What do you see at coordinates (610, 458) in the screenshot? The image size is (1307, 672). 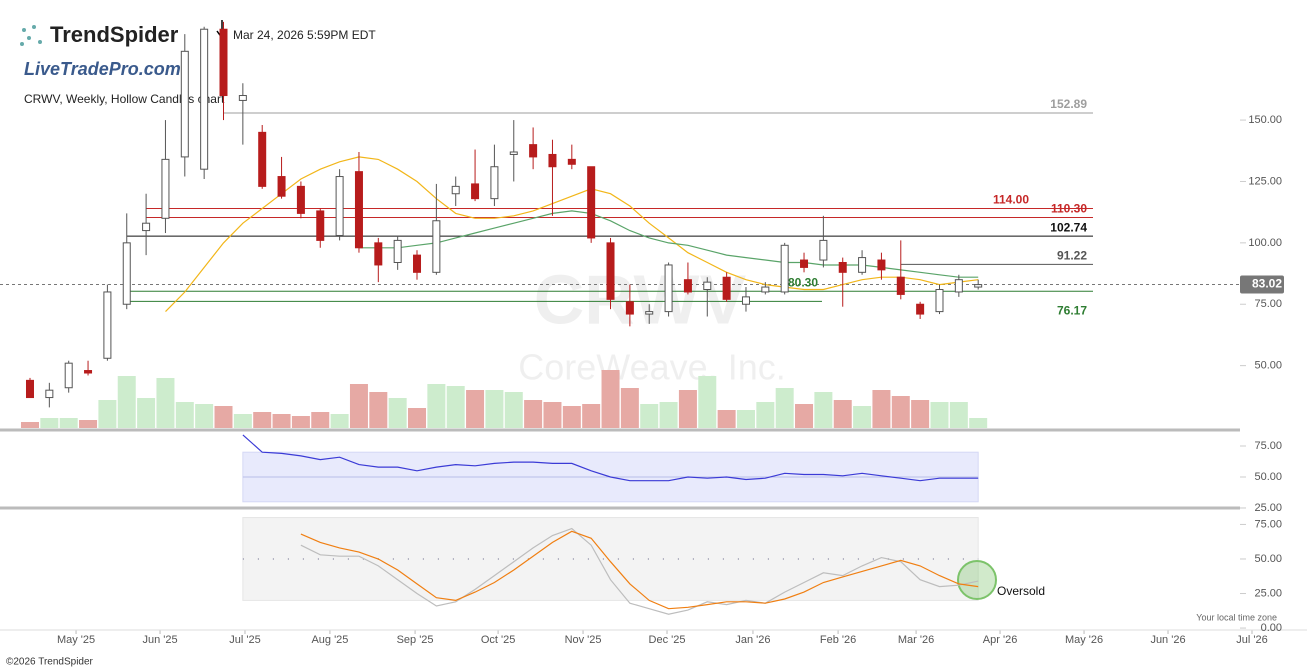 I see `rsi-line` at bounding box center [610, 458].